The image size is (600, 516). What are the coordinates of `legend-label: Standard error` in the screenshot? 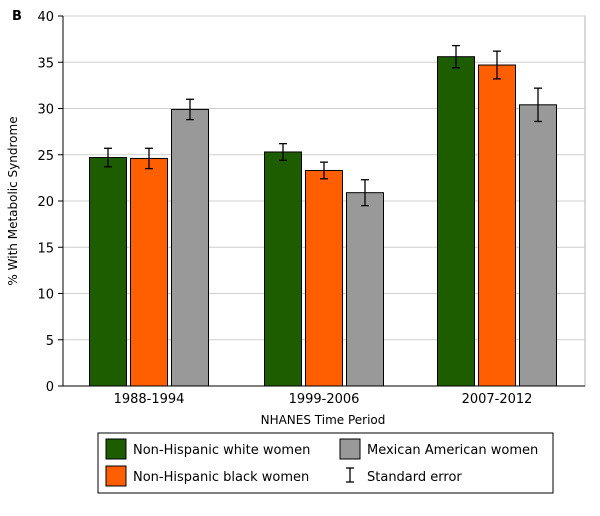 It's located at (414, 477).